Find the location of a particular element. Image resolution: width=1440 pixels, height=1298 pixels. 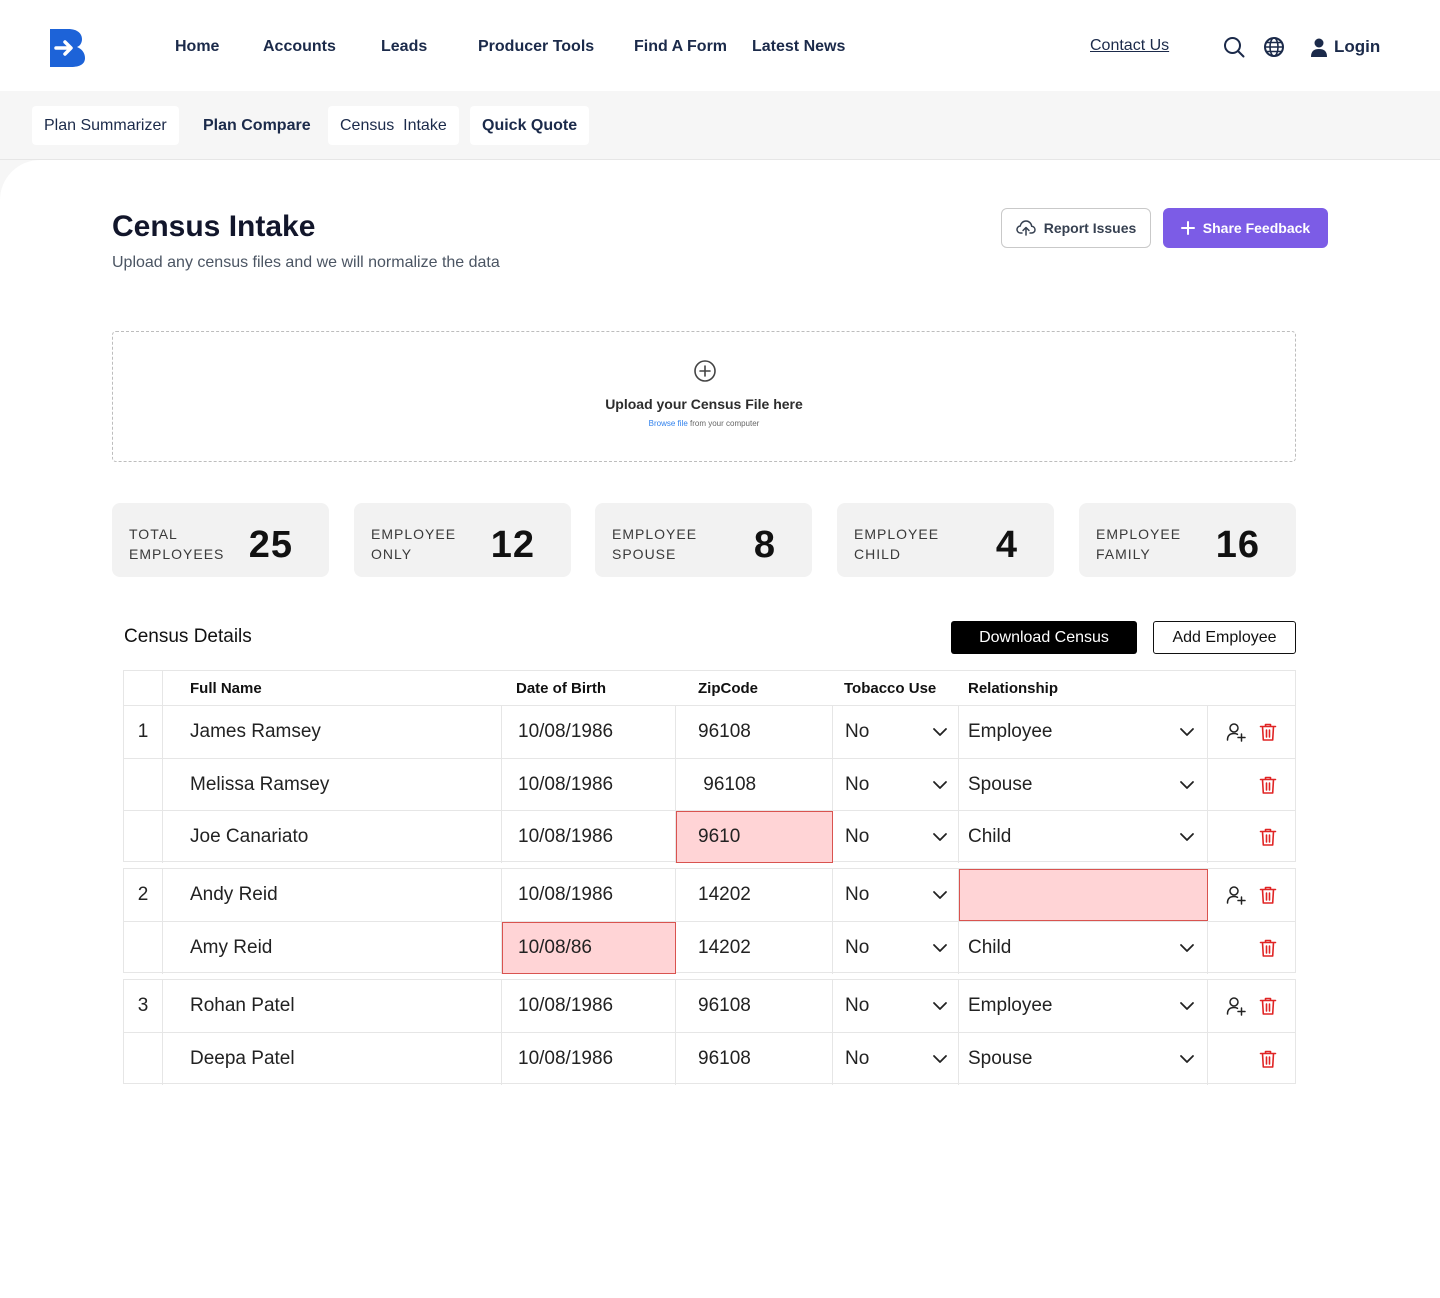

nav-home: Home is located at coordinates (197, 46).